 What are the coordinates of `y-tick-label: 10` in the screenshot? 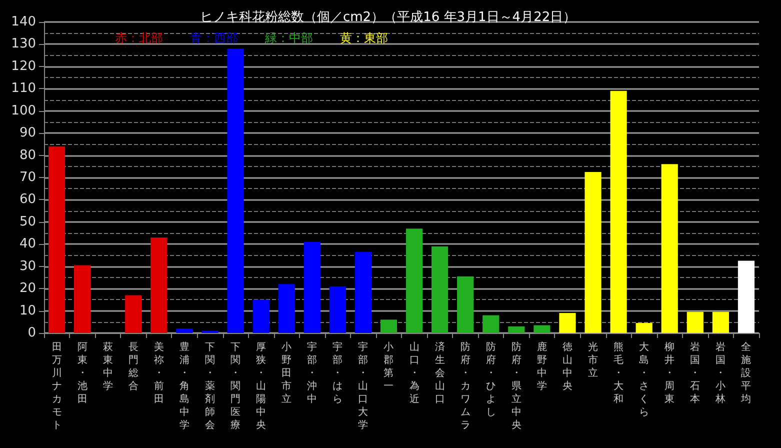 It's located at (27, 310).